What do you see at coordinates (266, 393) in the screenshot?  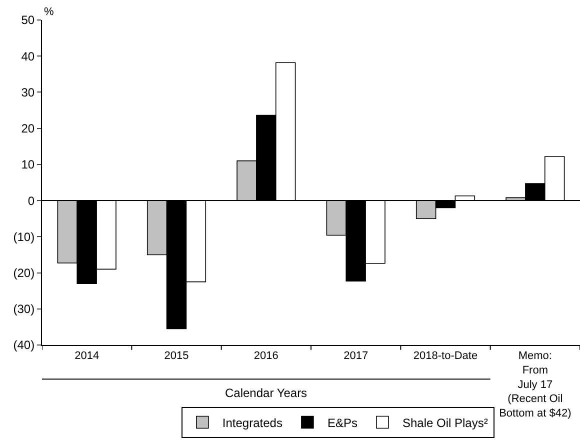 I see `text: Calendar Years` at bounding box center [266, 393].